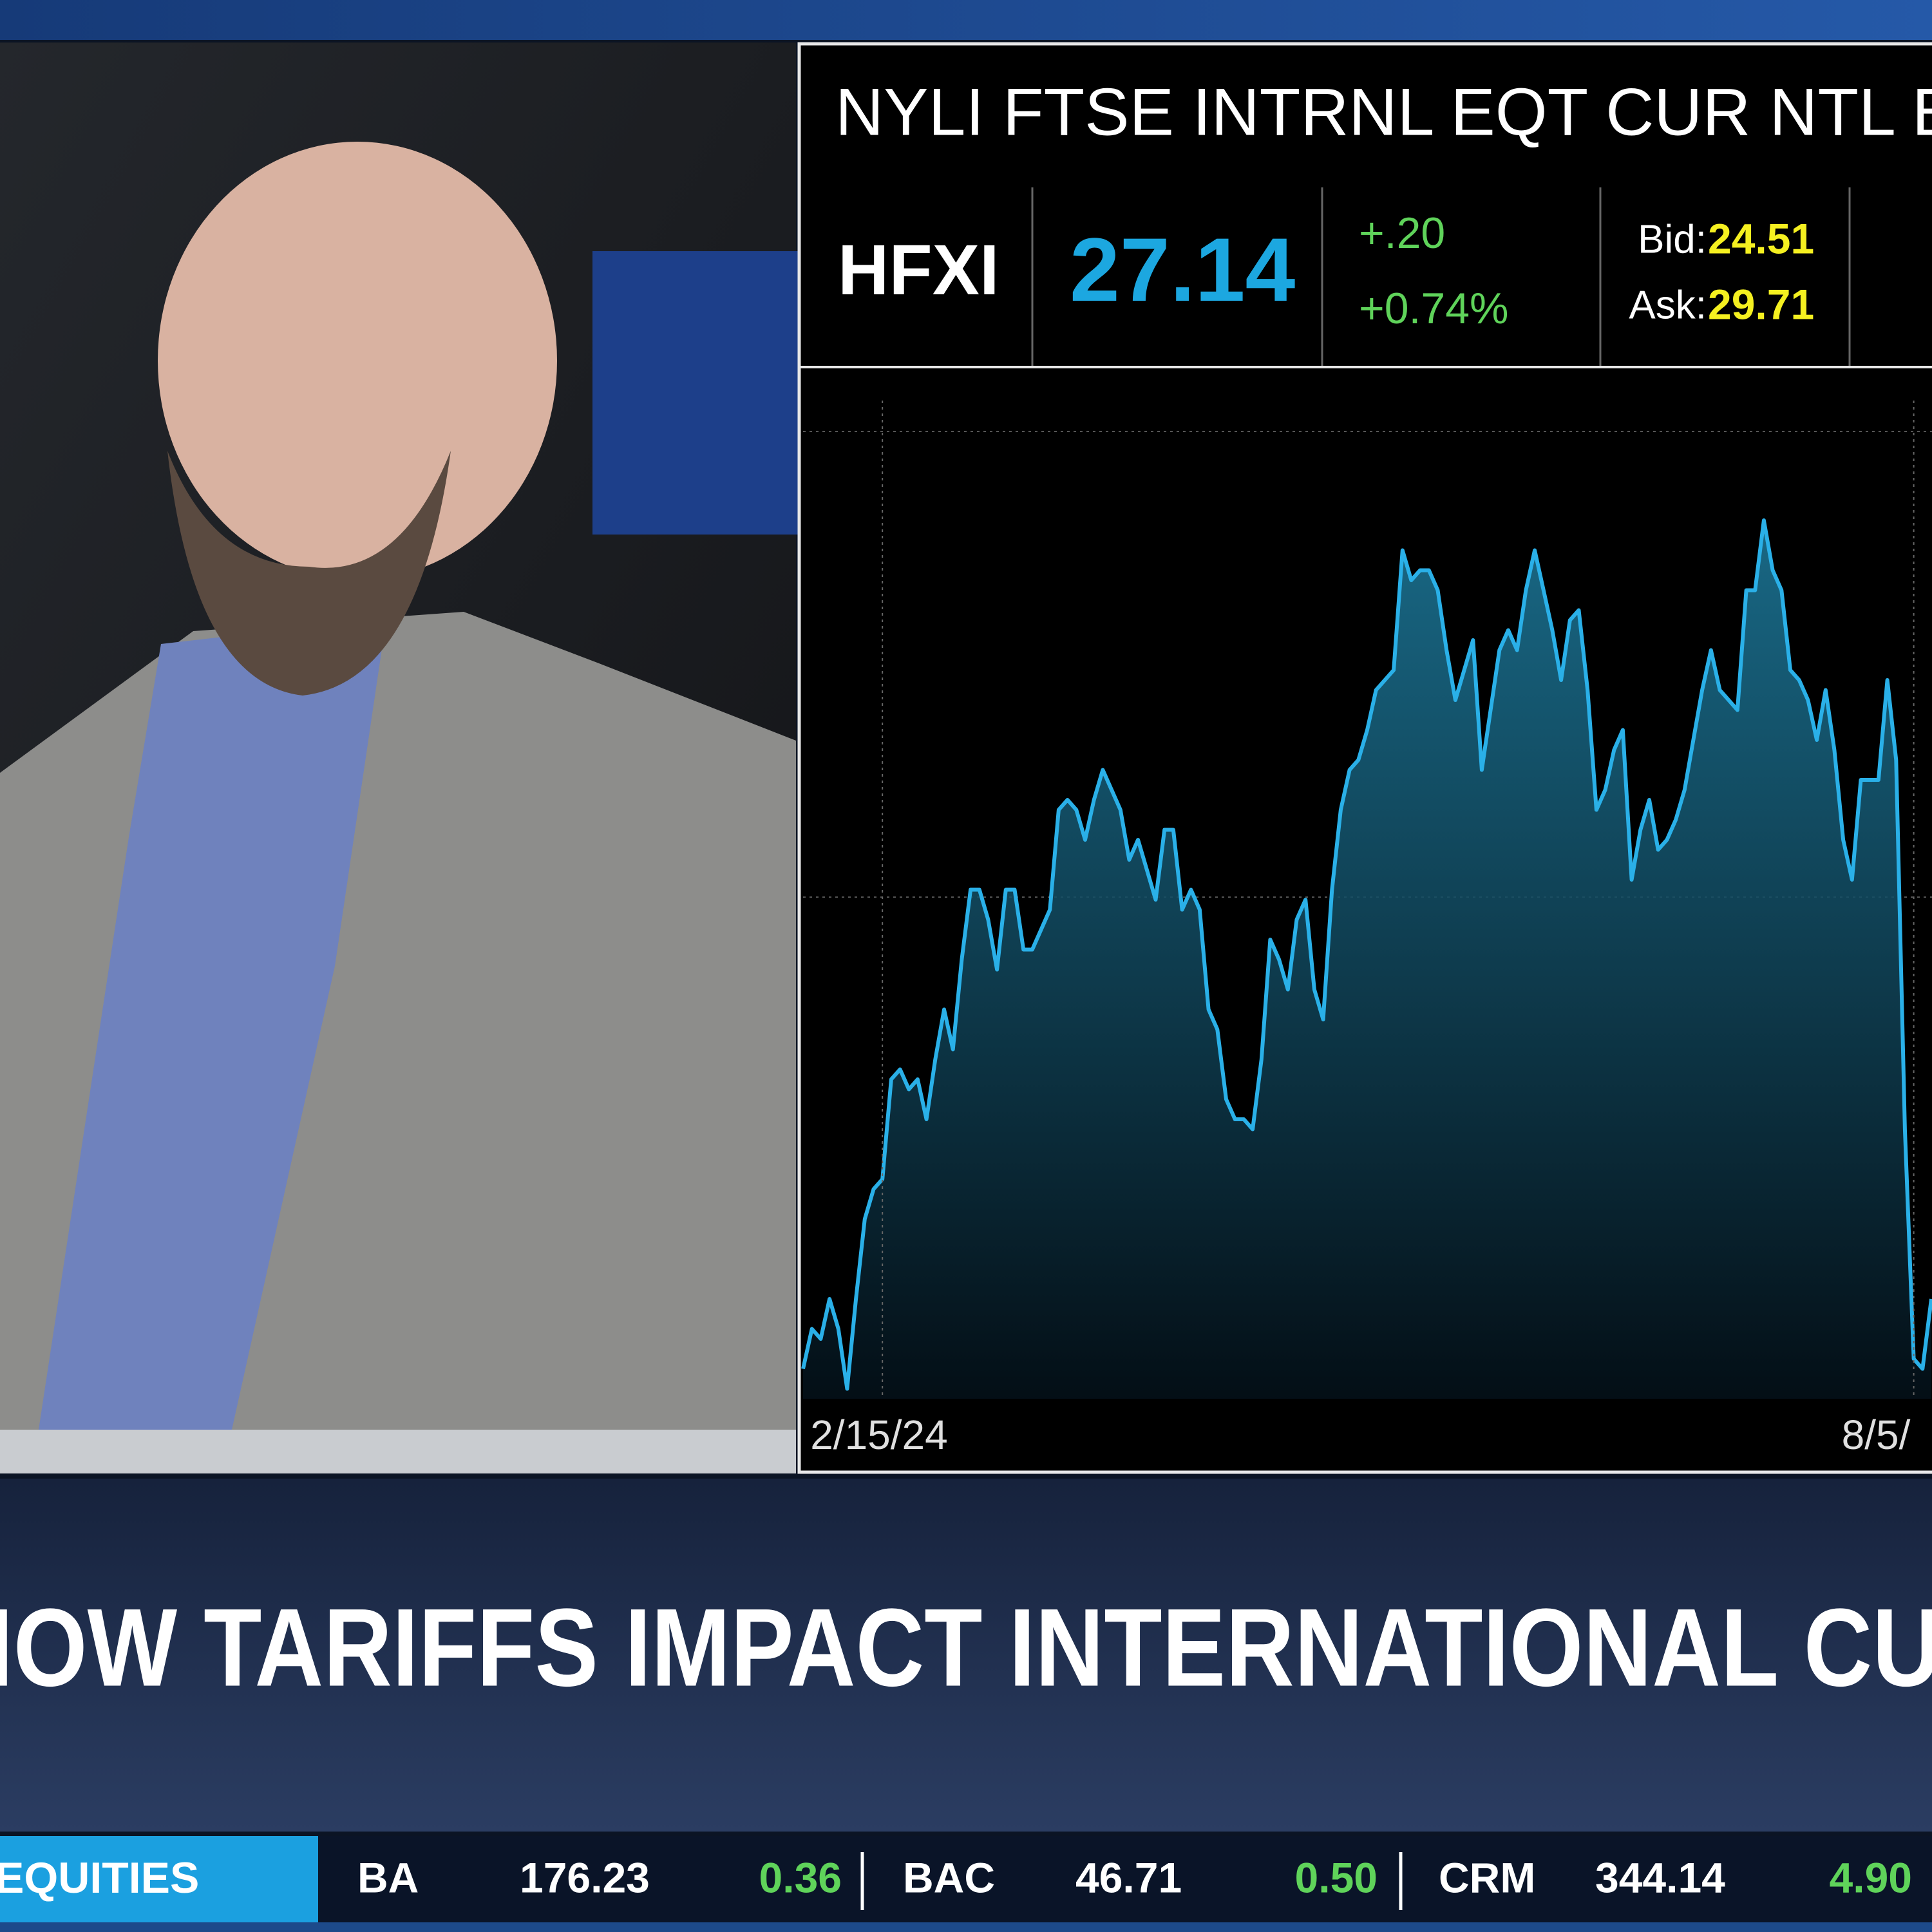 This screenshot has height=1932, width=1932. What do you see at coordinates (1337, 1877) in the screenshot?
I see `ticker-change: 0.50` at bounding box center [1337, 1877].